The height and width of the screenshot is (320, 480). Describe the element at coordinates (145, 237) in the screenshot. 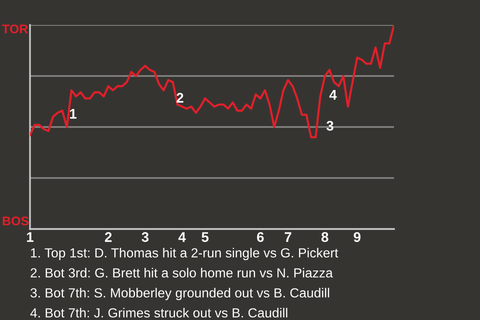

I see `x-tick-label: 3` at that location.